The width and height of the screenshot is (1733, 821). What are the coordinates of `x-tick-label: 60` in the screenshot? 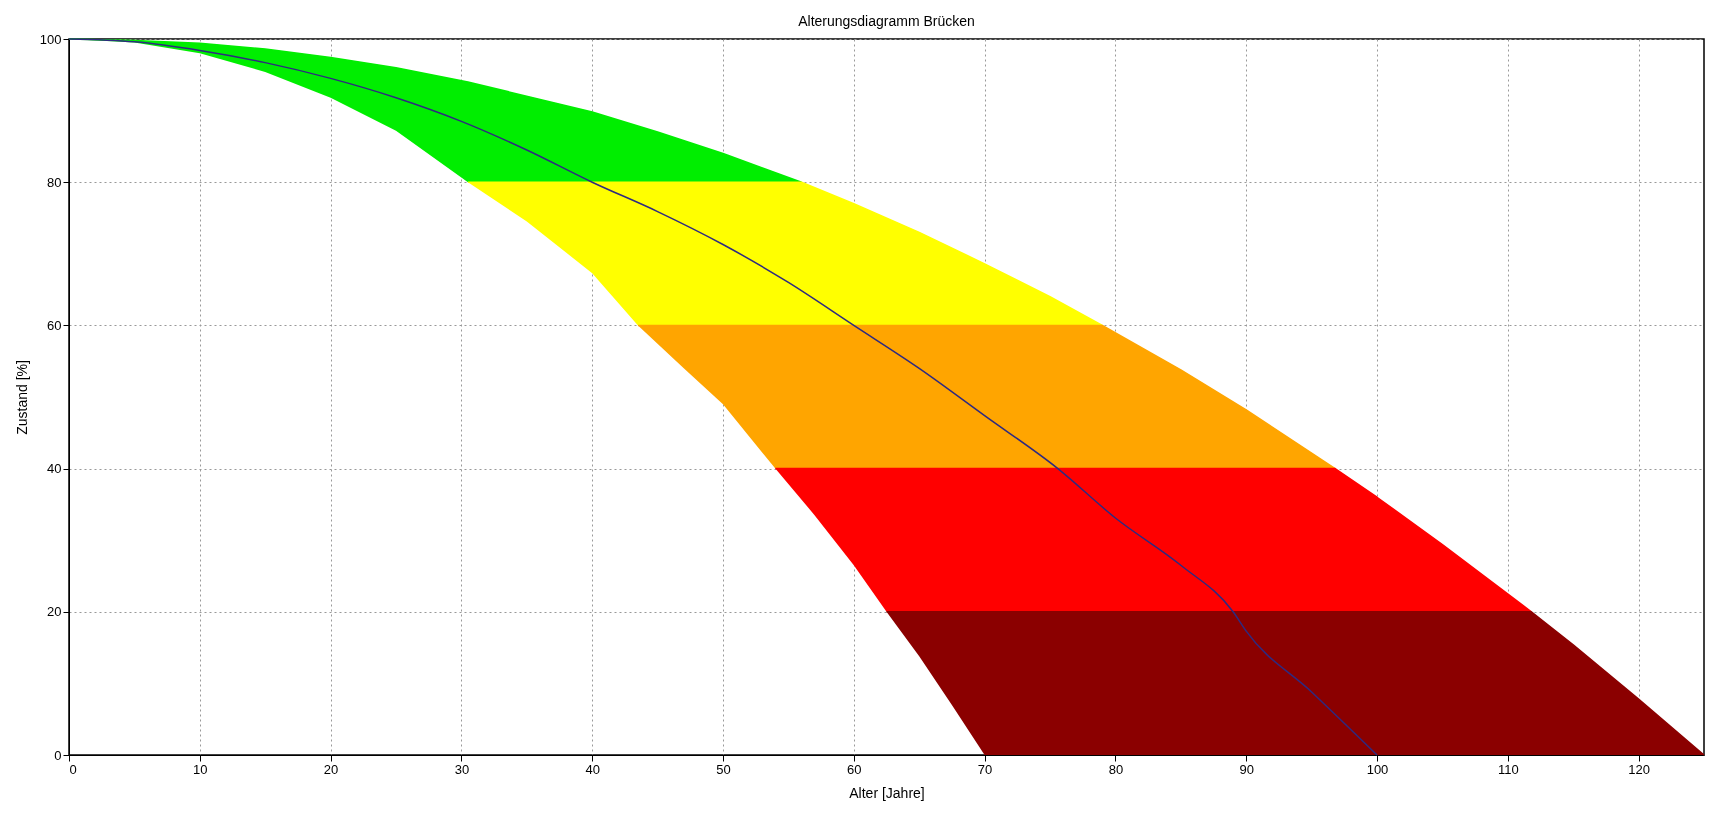 It's located at (854, 769).